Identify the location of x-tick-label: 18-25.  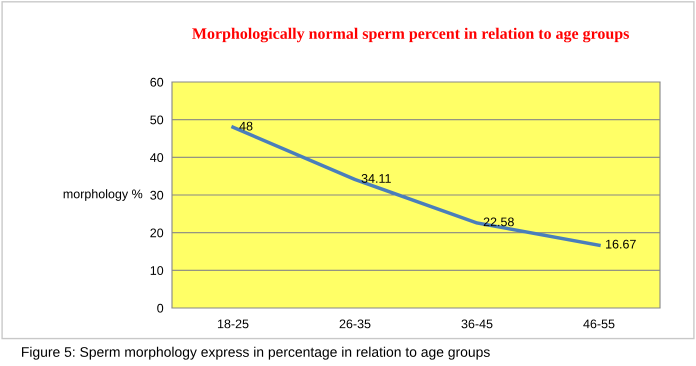
(233, 323).